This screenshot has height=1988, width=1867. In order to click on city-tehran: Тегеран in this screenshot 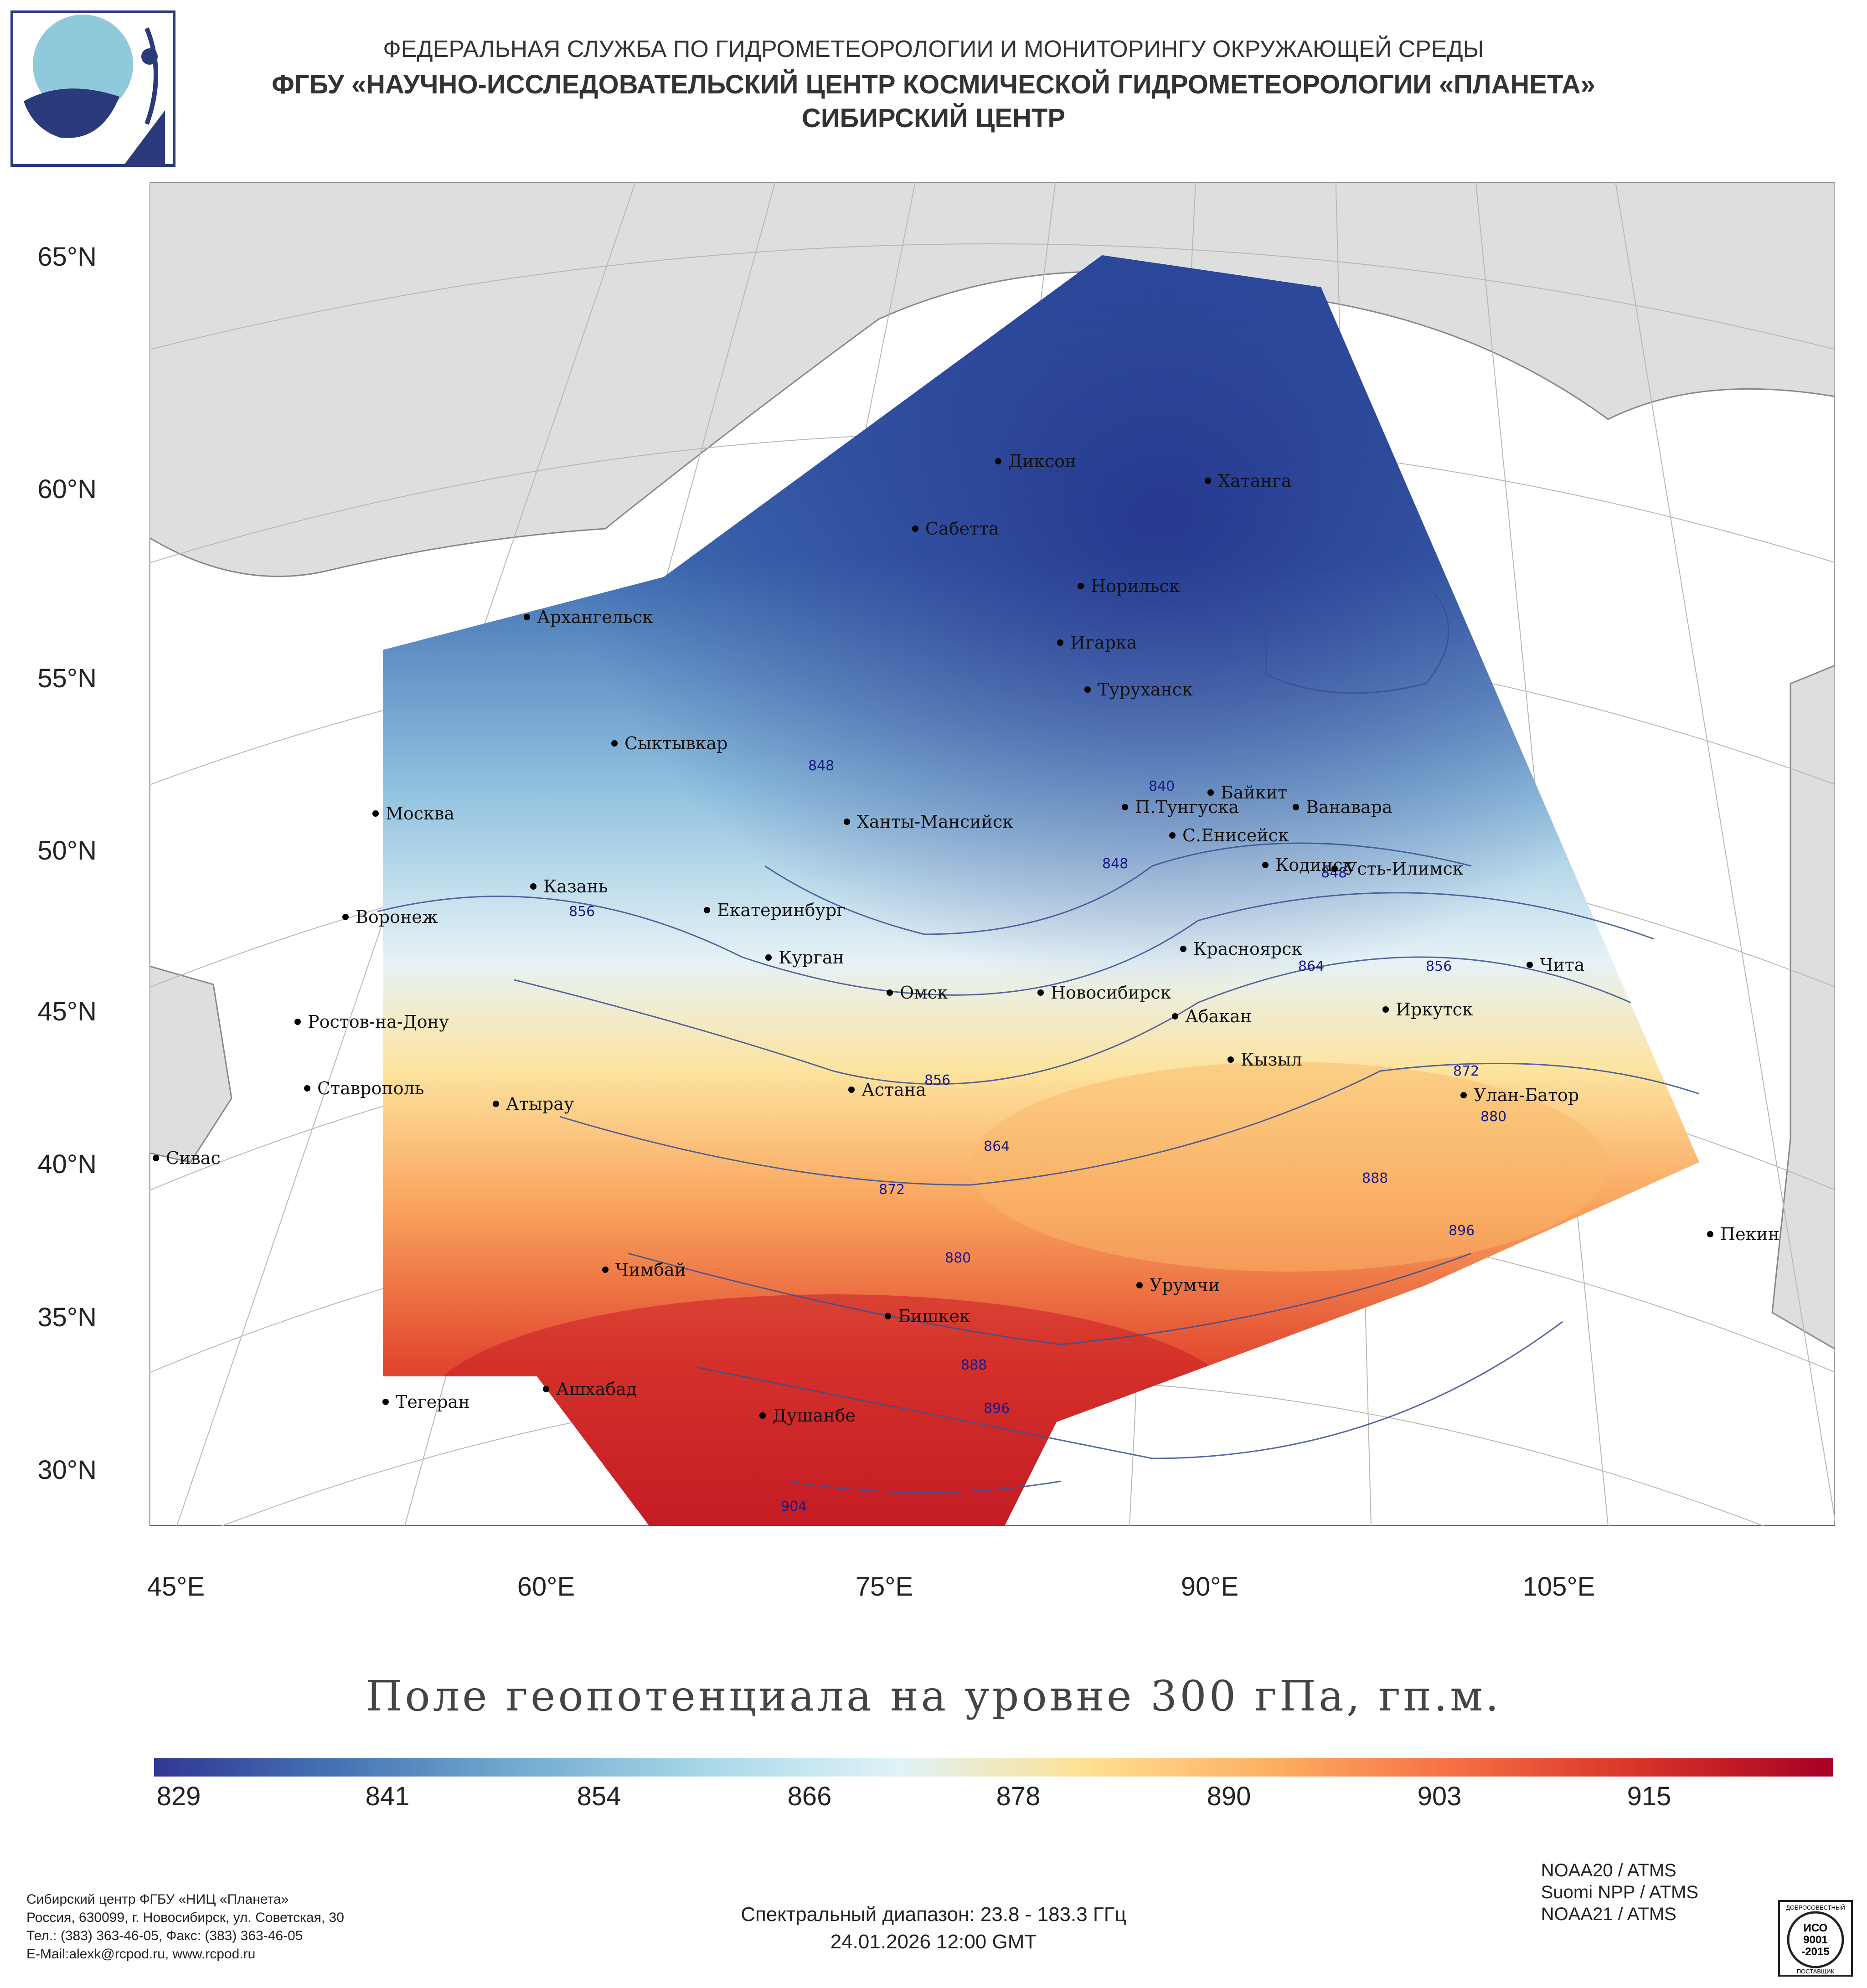, I will do `click(426, 1402)`.